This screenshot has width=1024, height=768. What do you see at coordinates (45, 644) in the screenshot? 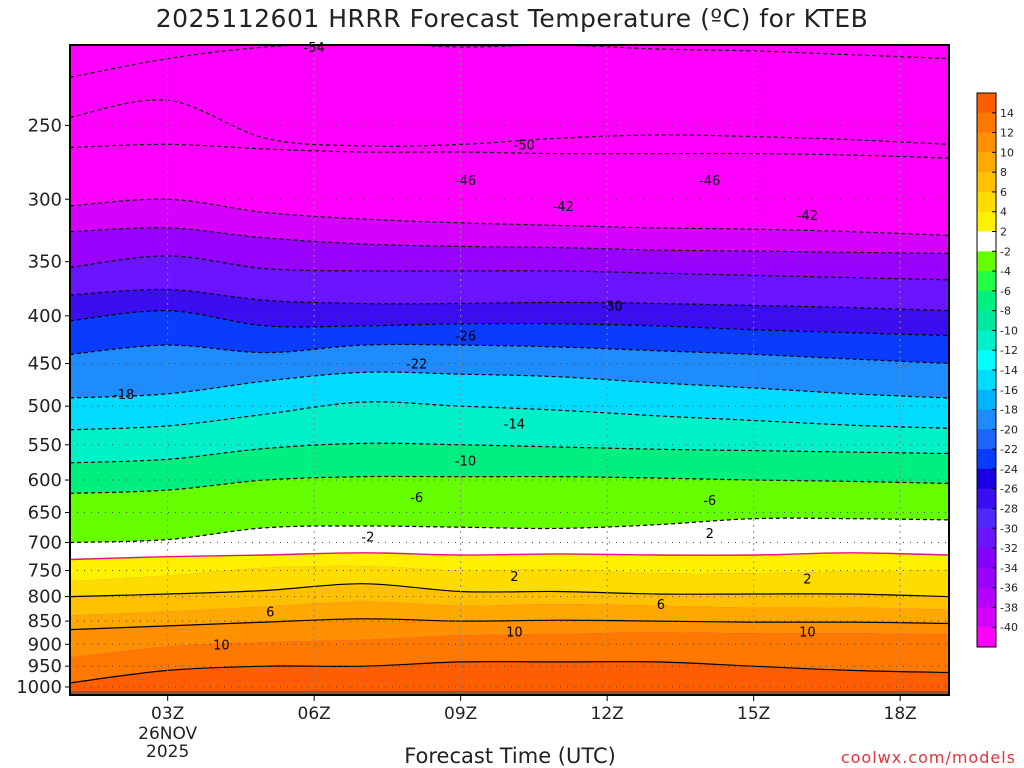
I see `y-tick-label: 900` at bounding box center [45, 644].